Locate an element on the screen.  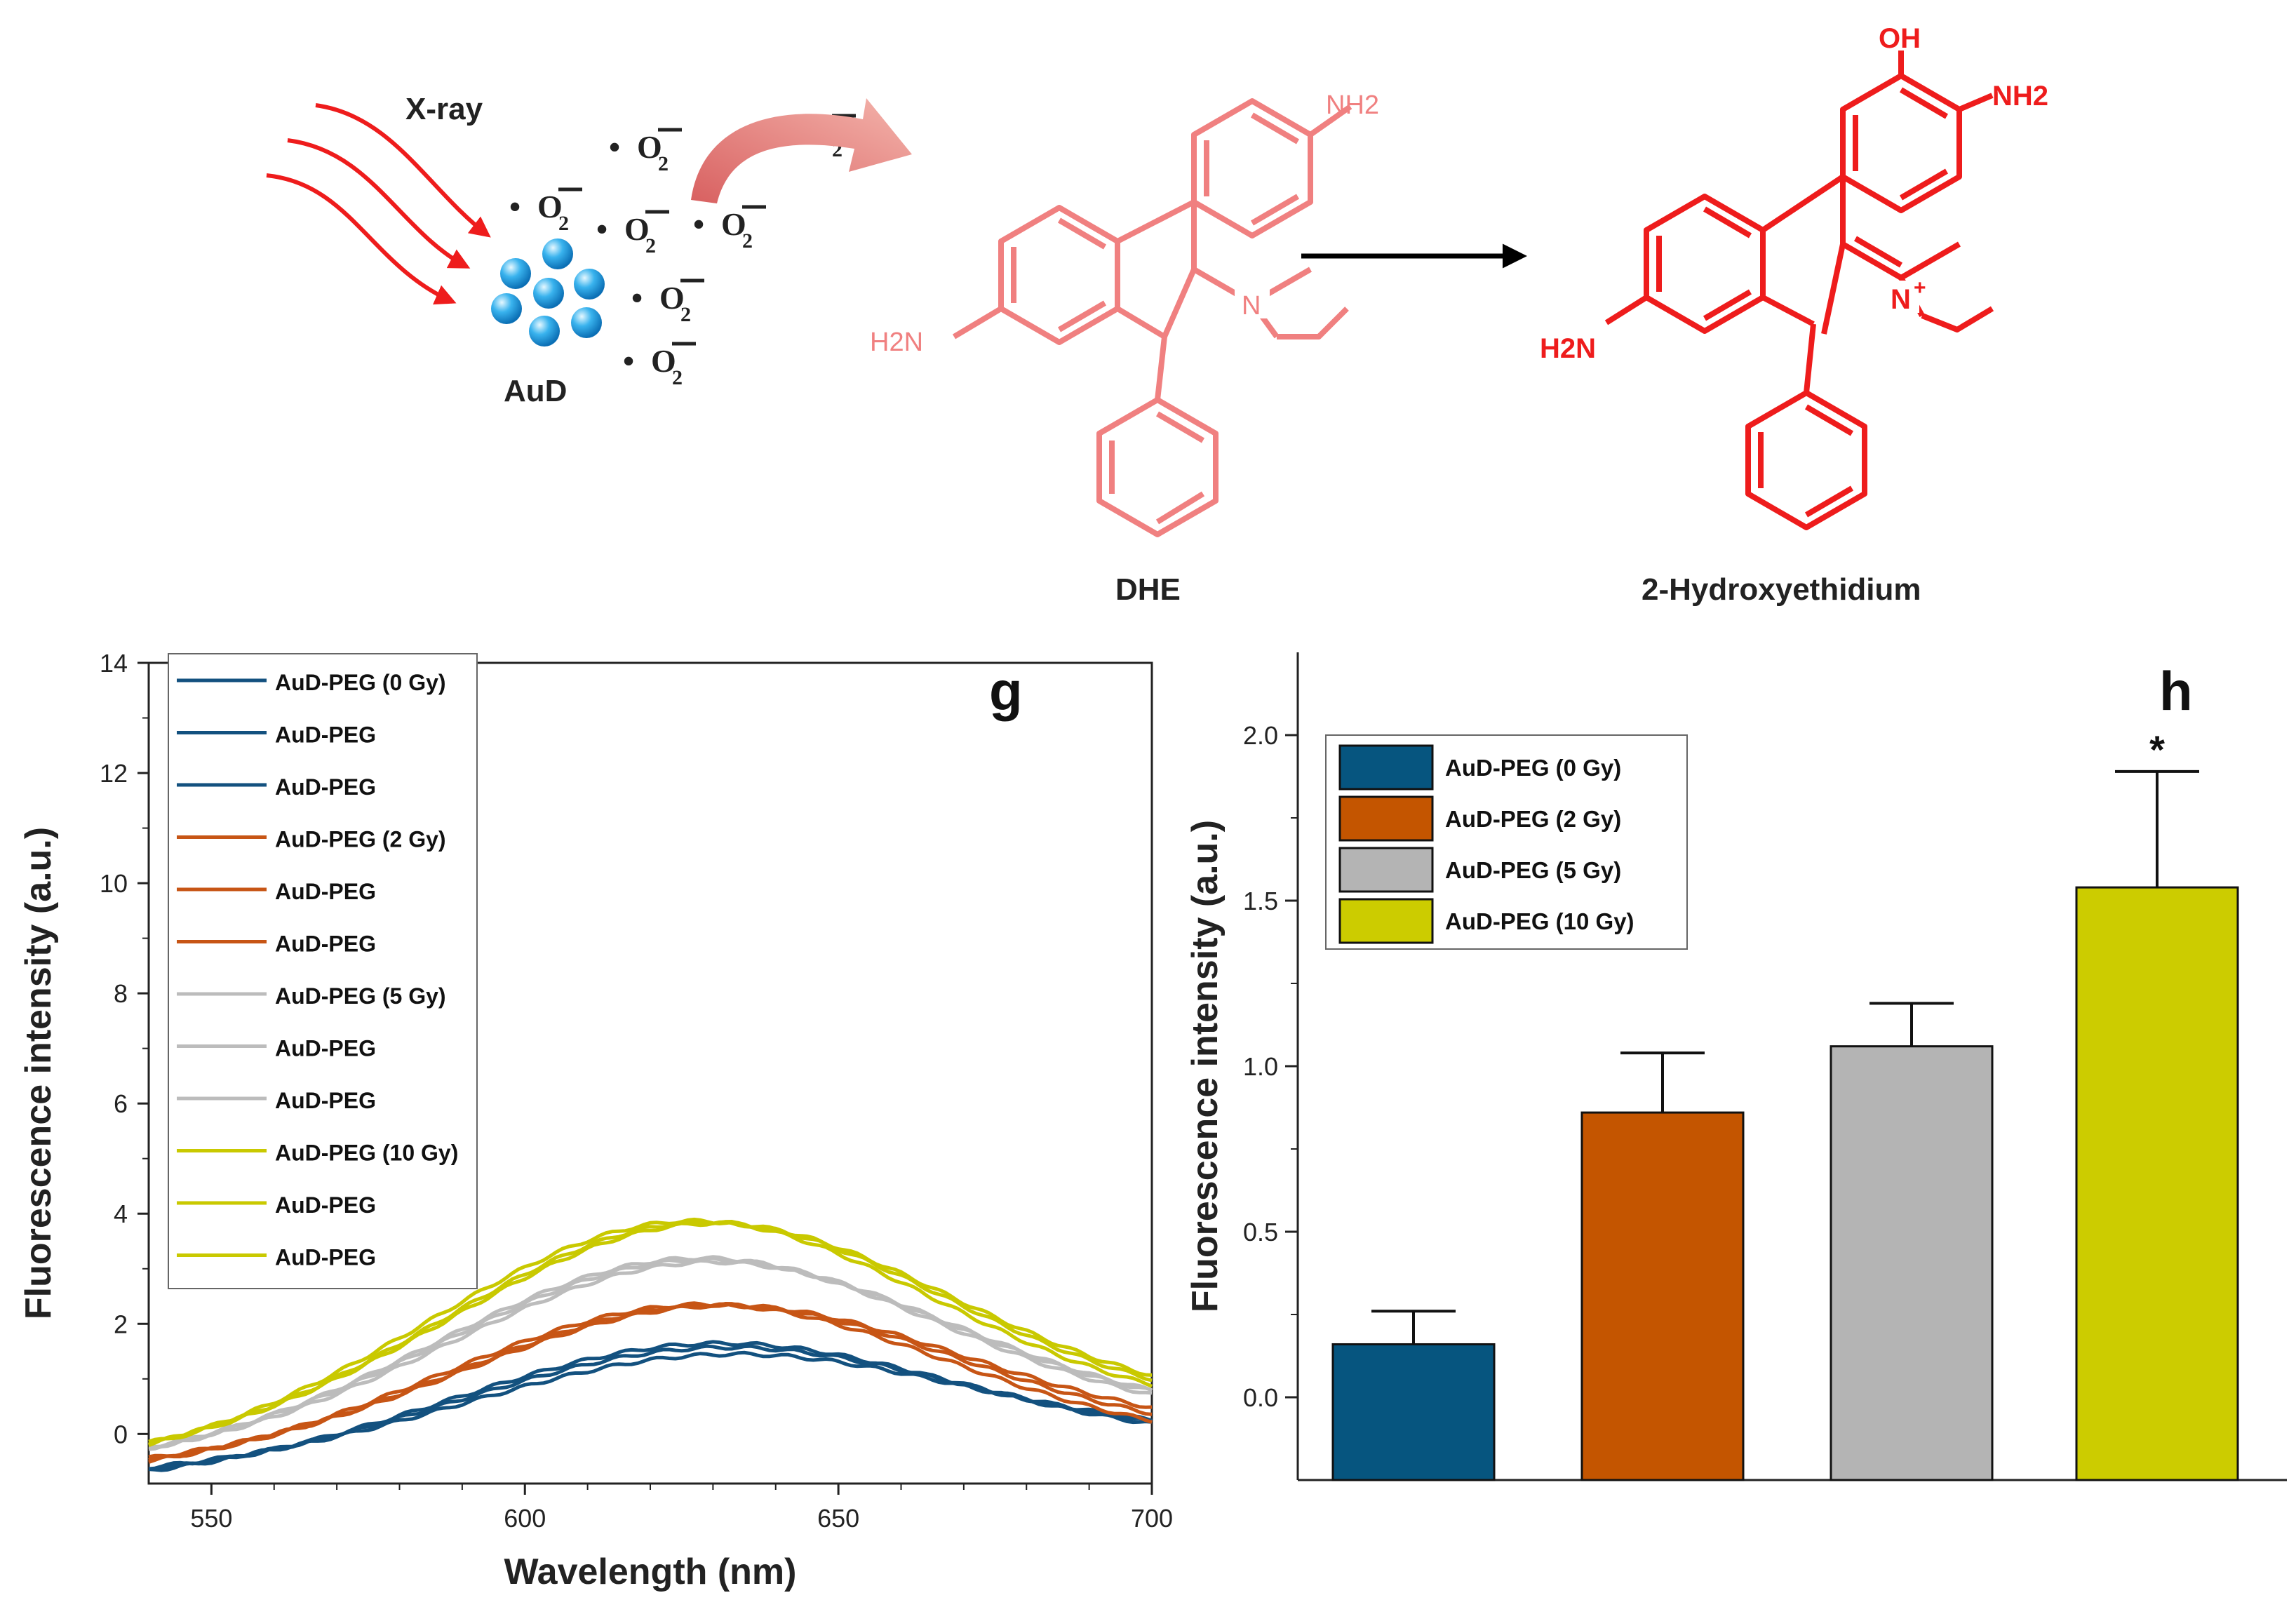
y-tick-label: 8 is located at coordinates (121, 994).